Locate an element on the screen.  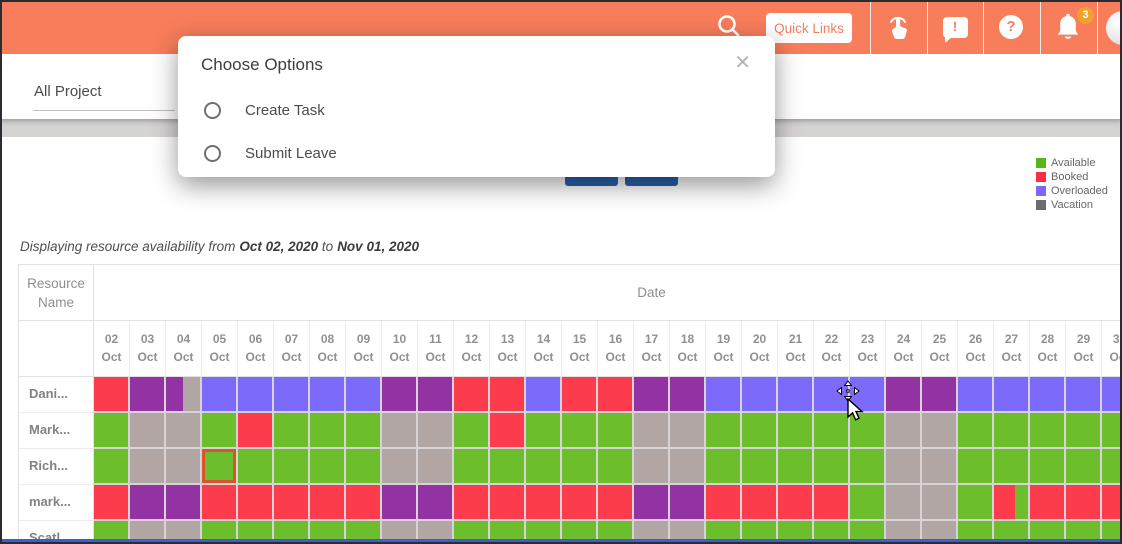
modal-option: Submit Leave is located at coordinates (476, 153).